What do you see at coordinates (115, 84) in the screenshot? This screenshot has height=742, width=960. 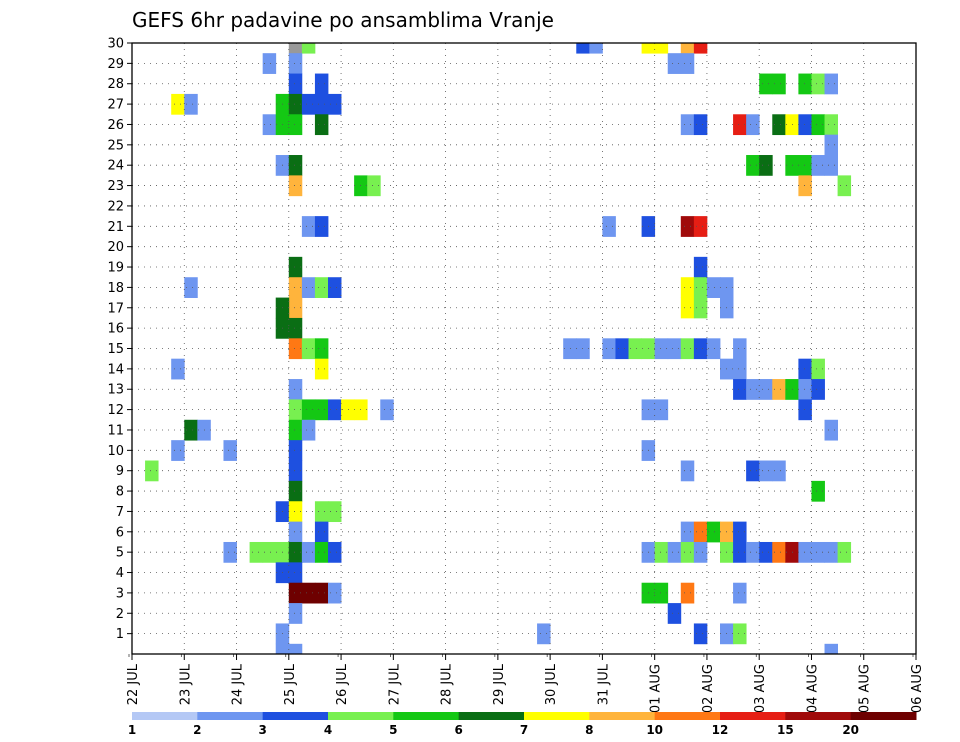 I see `y-tick-label: 28` at bounding box center [115, 84].